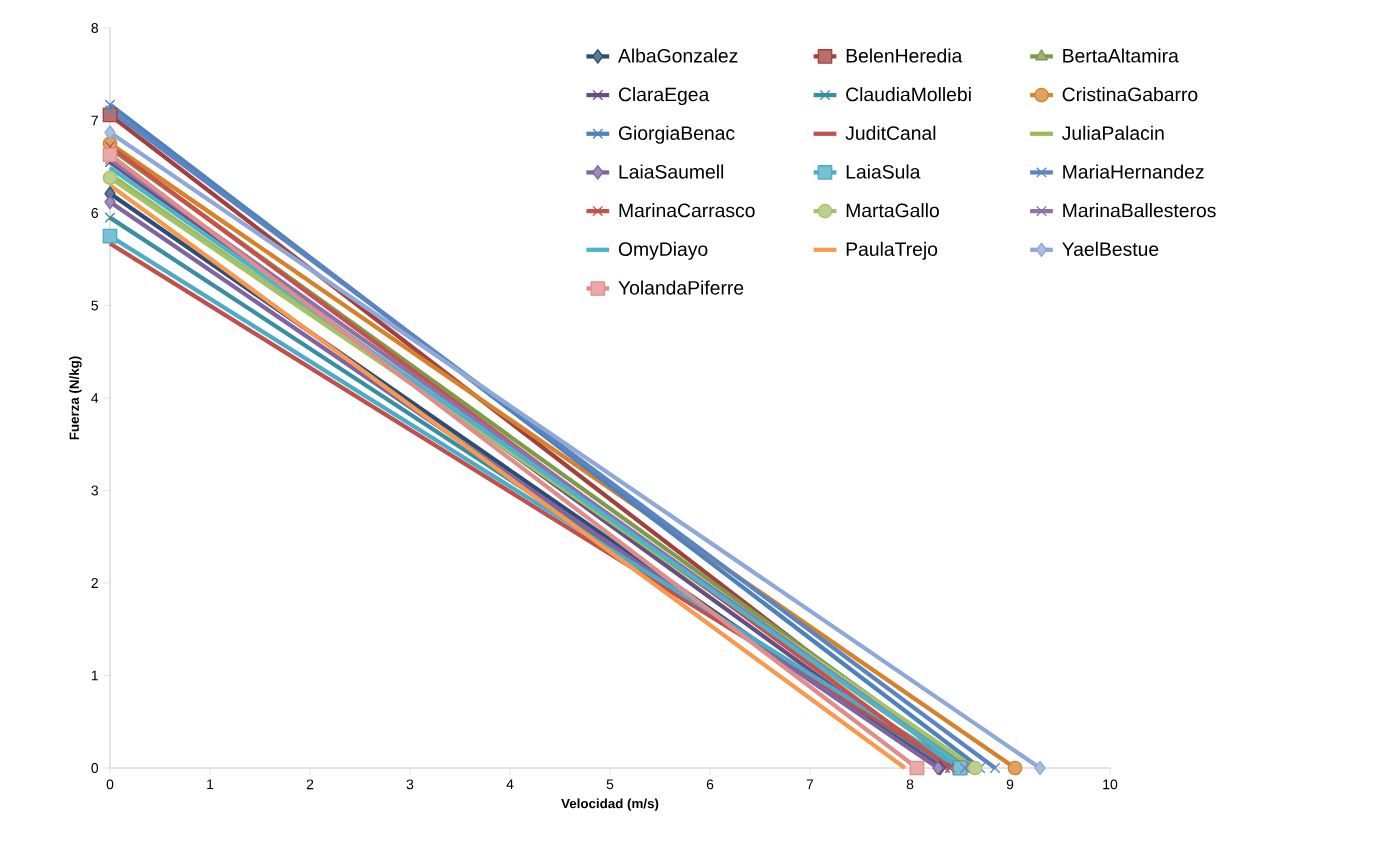 The width and height of the screenshot is (1391, 849). What do you see at coordinates (1133, 171) in the screenshot?
I see `legend-label: MariaHernandez` at bounding box center [1133, 171].